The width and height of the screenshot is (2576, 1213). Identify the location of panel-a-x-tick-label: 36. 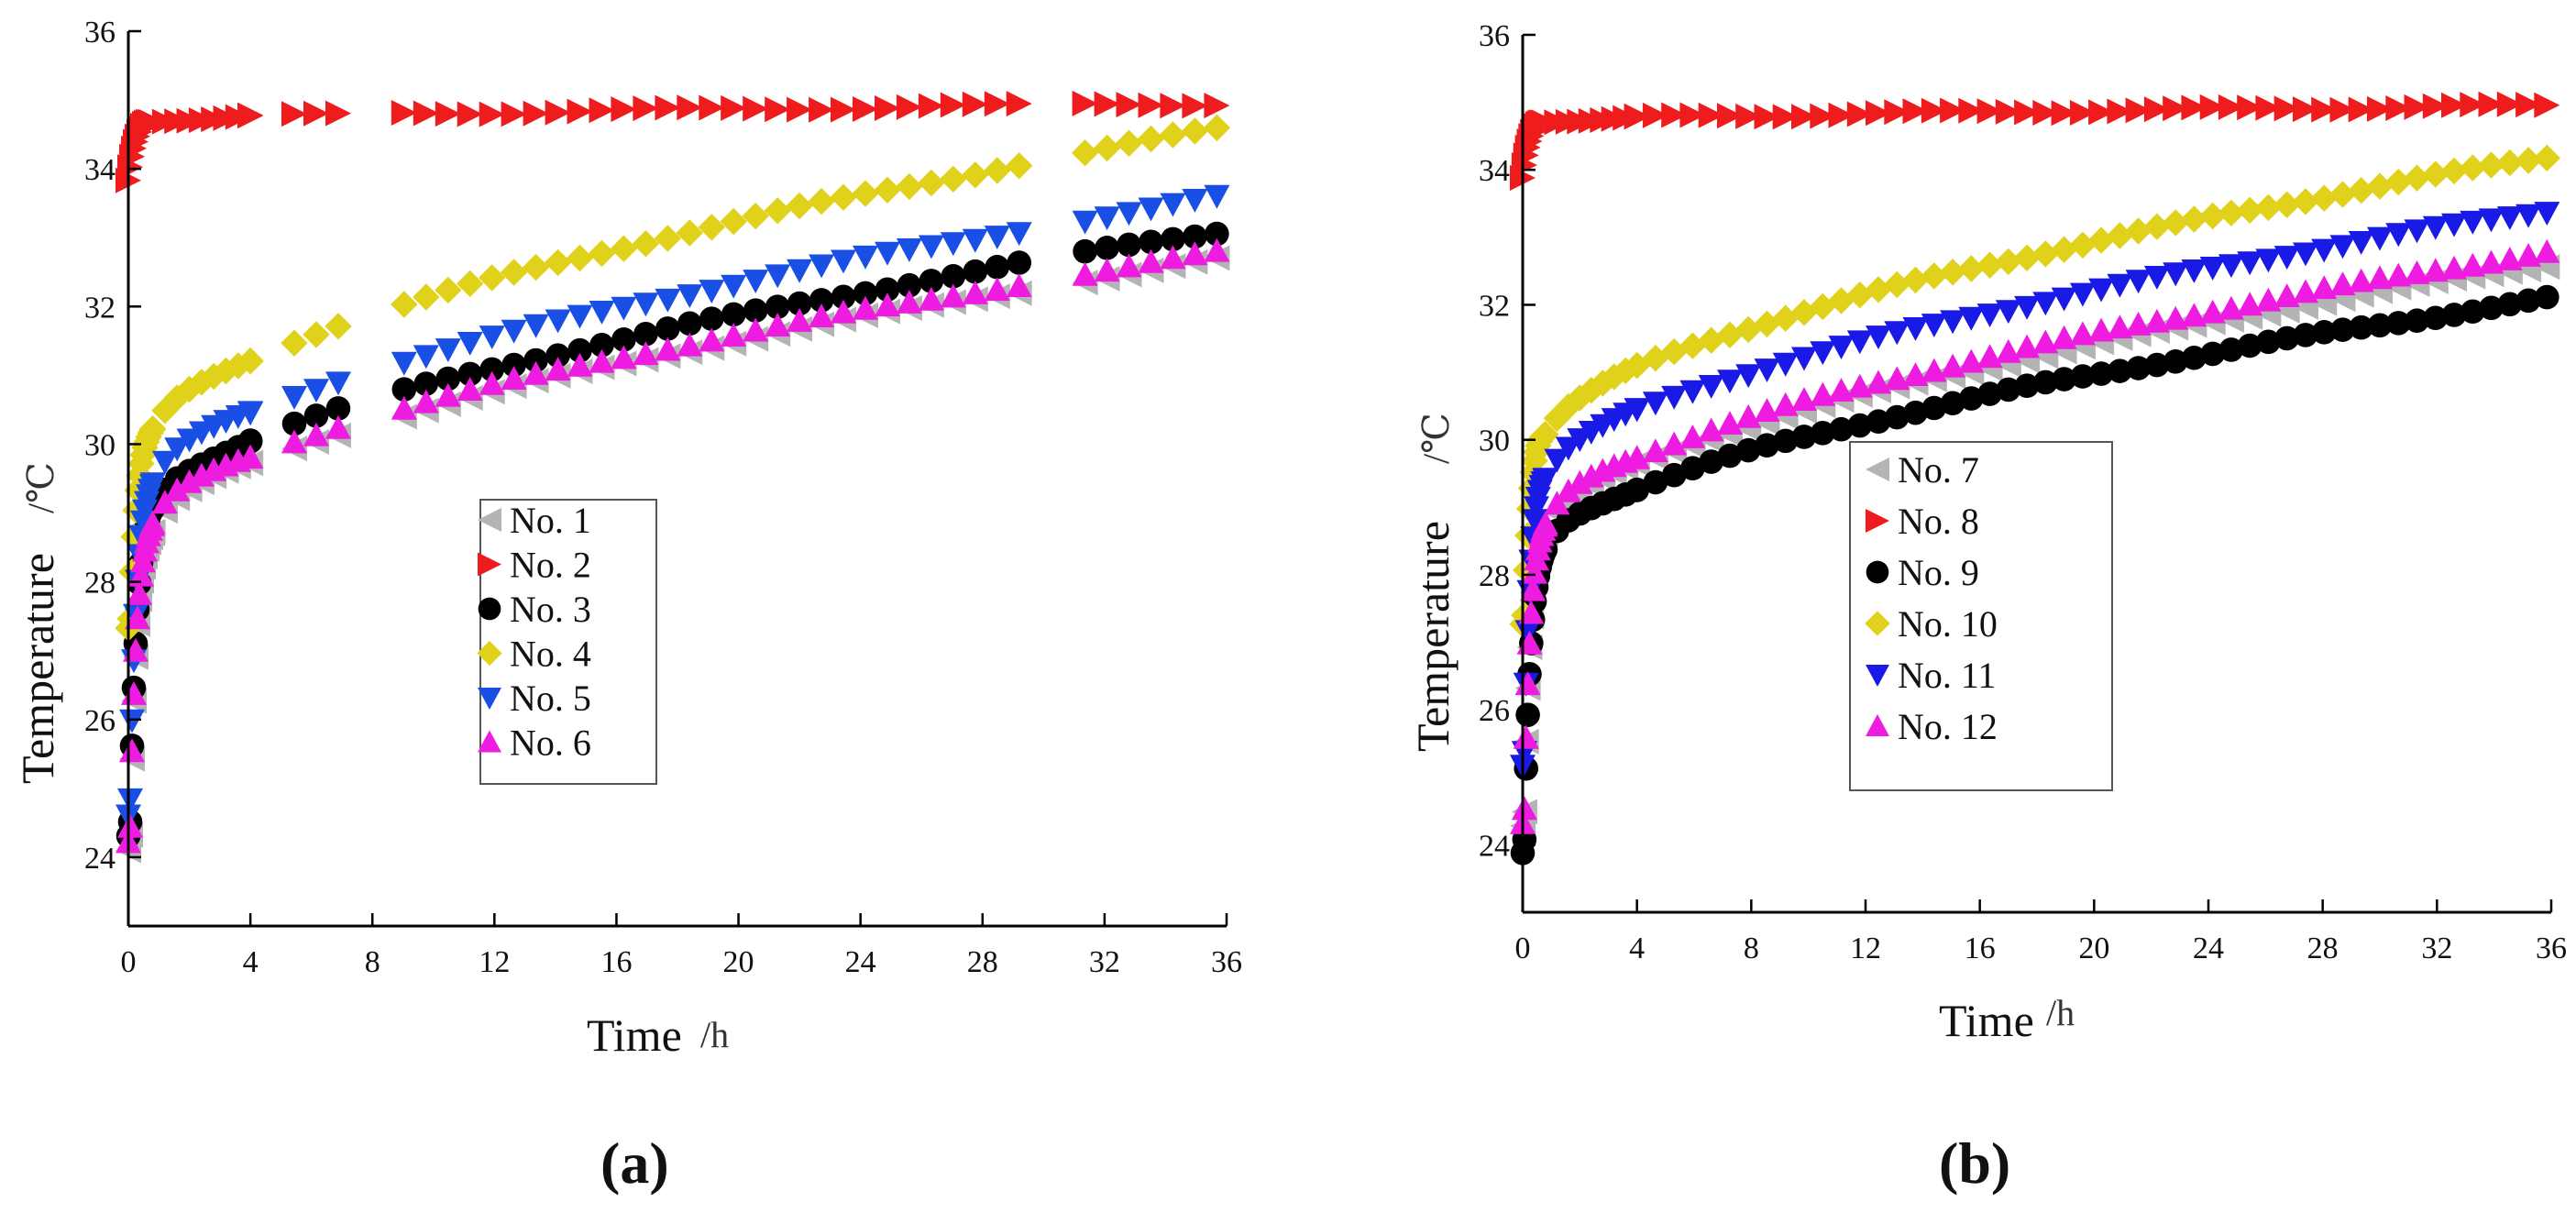
(1226, 962).